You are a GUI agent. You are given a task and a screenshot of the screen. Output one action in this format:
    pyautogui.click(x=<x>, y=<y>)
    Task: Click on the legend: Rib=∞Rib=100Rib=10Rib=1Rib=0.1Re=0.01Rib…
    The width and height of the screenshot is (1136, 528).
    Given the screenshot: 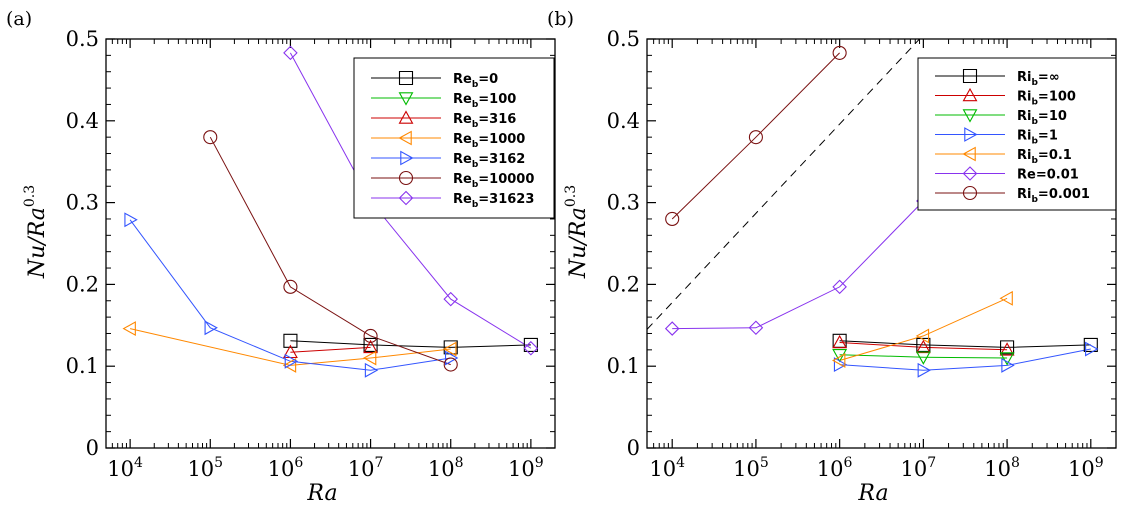 What is the action you would take?
    pyautogui.click(x=1017, y=134)
    